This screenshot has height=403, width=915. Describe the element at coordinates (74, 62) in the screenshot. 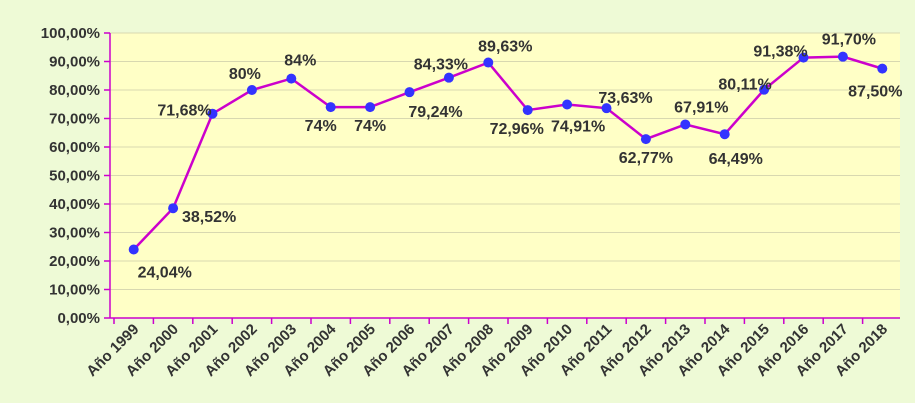

I see `y-tick-label: 90,00%` at that location.